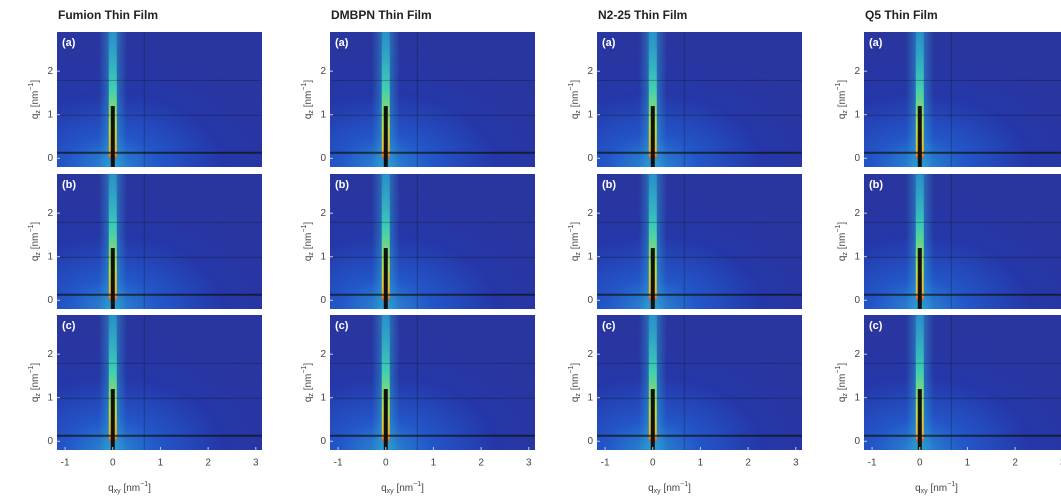 The image size is (1061, 498). Describe the element at coordinates (936, 488) in the screenshot. I see `axis-label: qxy [nm−1]` at that location.